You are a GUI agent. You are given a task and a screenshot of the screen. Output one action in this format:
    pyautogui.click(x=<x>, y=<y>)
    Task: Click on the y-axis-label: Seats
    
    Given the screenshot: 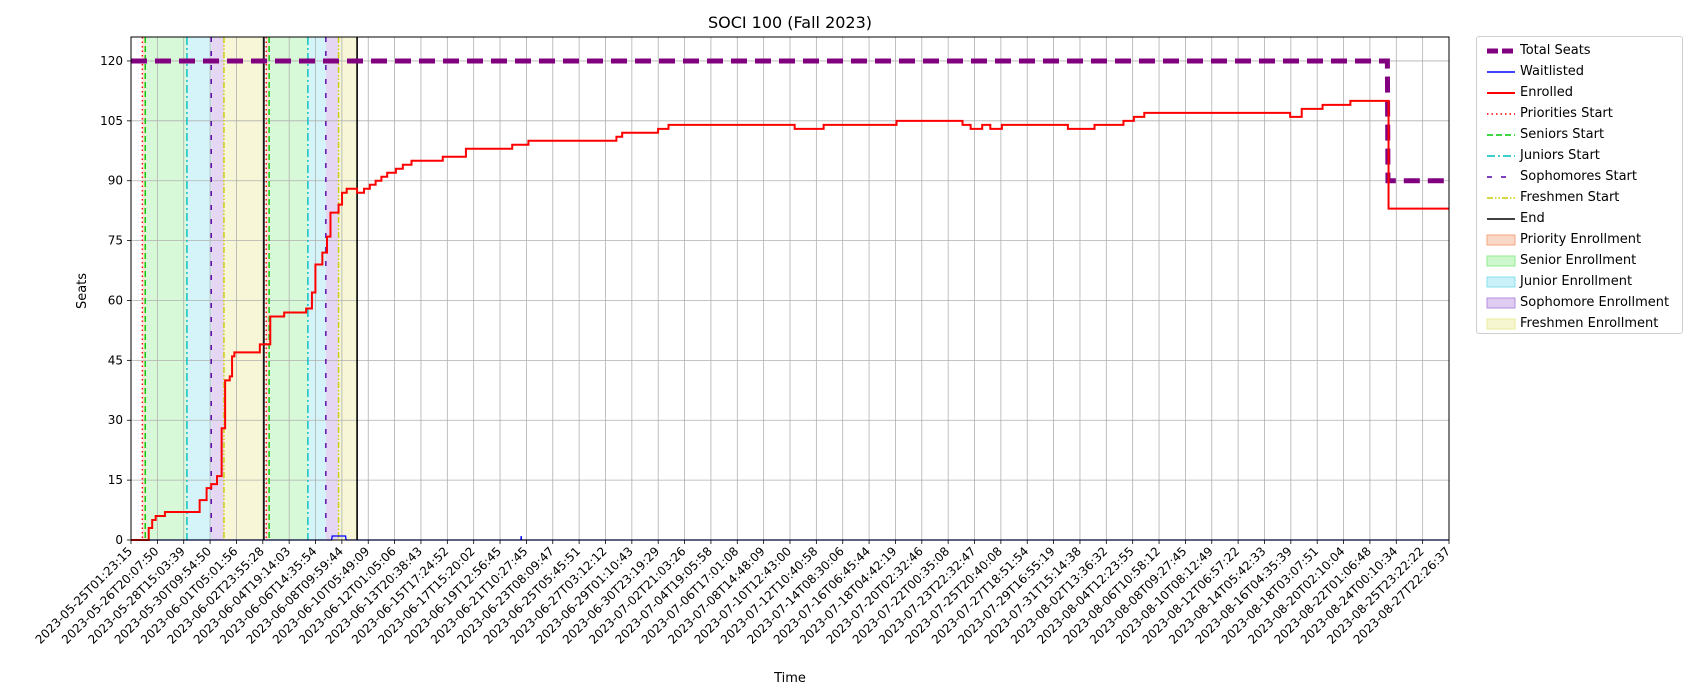 What is the action you would take?
    pyautogui.click(x=82, y=291)
    